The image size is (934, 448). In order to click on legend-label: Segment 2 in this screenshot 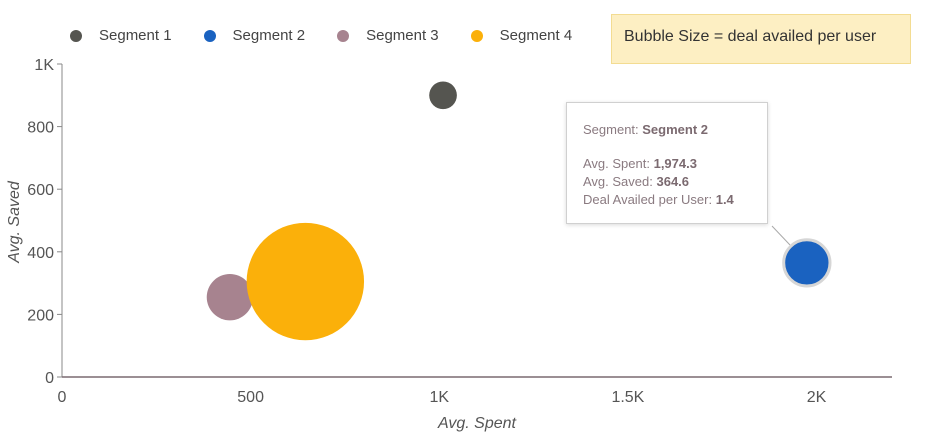, I will do `click(269, 35)`.